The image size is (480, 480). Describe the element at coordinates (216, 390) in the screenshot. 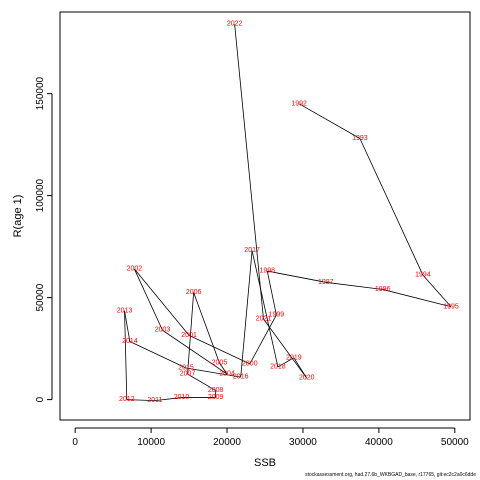

I see `year-label-2008: 2008` at that location.